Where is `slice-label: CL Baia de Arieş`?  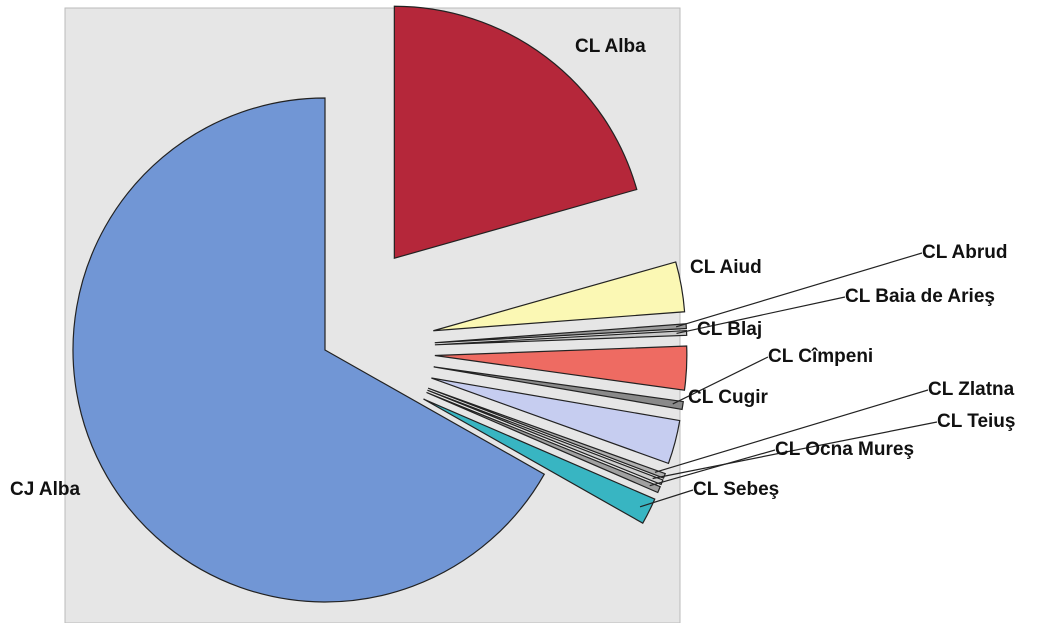
slice-label: CL Baia de Arieş is located at coordinates (920, 296).